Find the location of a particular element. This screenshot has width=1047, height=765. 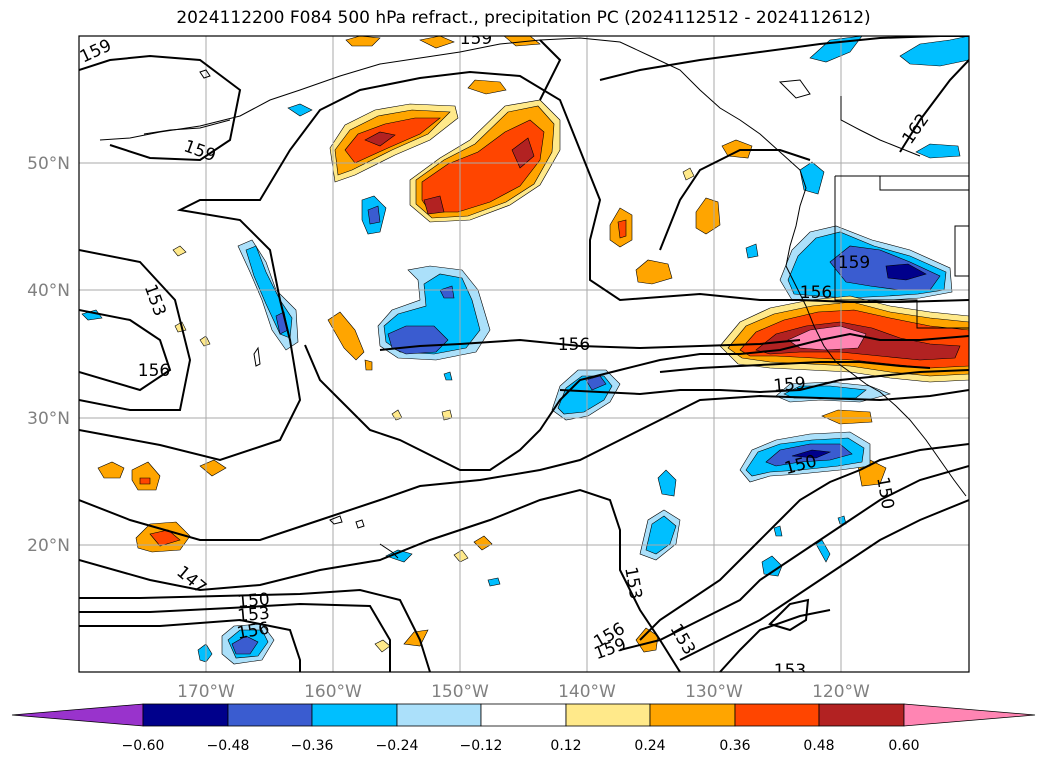

precip-west-coast-system is located at coordinates (844, 259).